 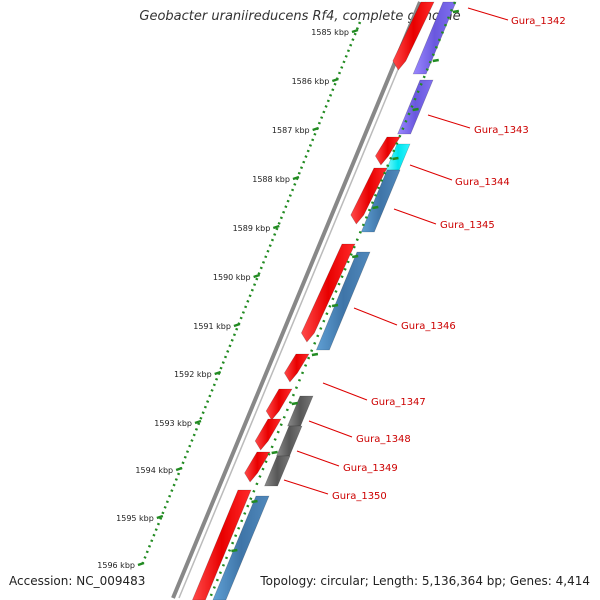 What do you see at coordinates (482, 182) in the screenshot?
I see `gene-label: Gura_1344` at bounding box center [482, 182].